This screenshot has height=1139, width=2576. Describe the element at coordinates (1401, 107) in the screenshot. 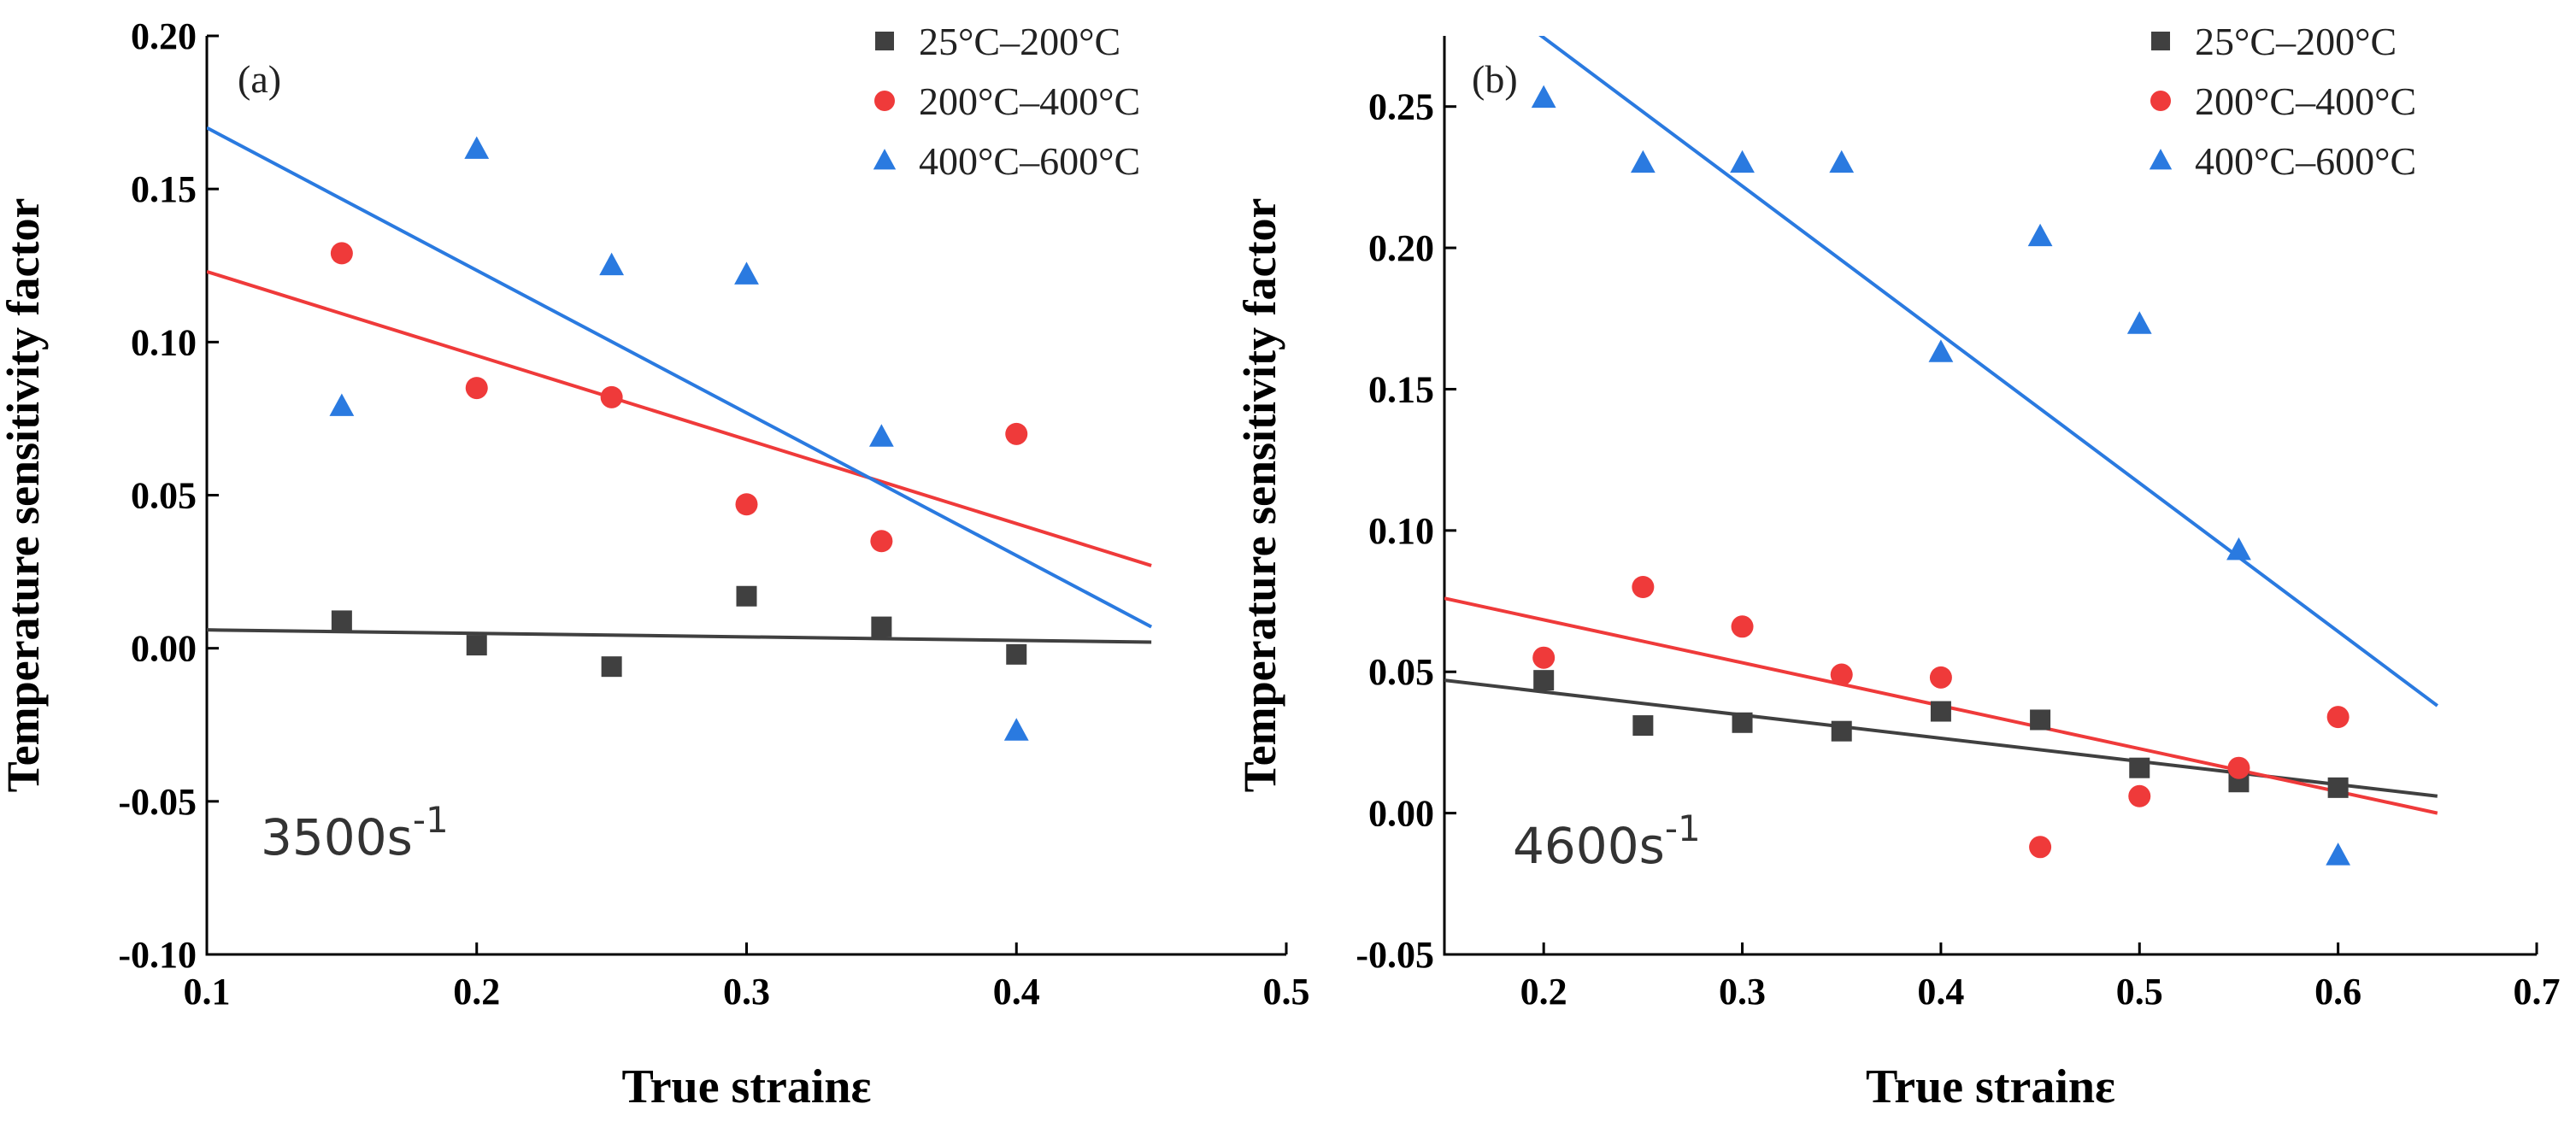

I see `y-tick-label: 0.25` at that location.